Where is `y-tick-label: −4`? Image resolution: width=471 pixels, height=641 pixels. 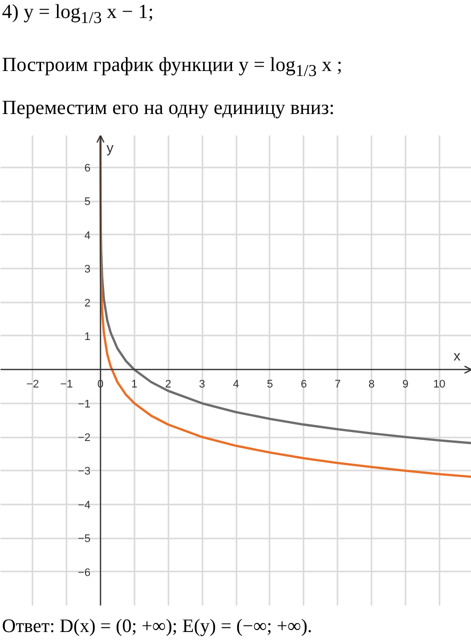
y-tick-label: −4 is located at coordinates (84, 505).